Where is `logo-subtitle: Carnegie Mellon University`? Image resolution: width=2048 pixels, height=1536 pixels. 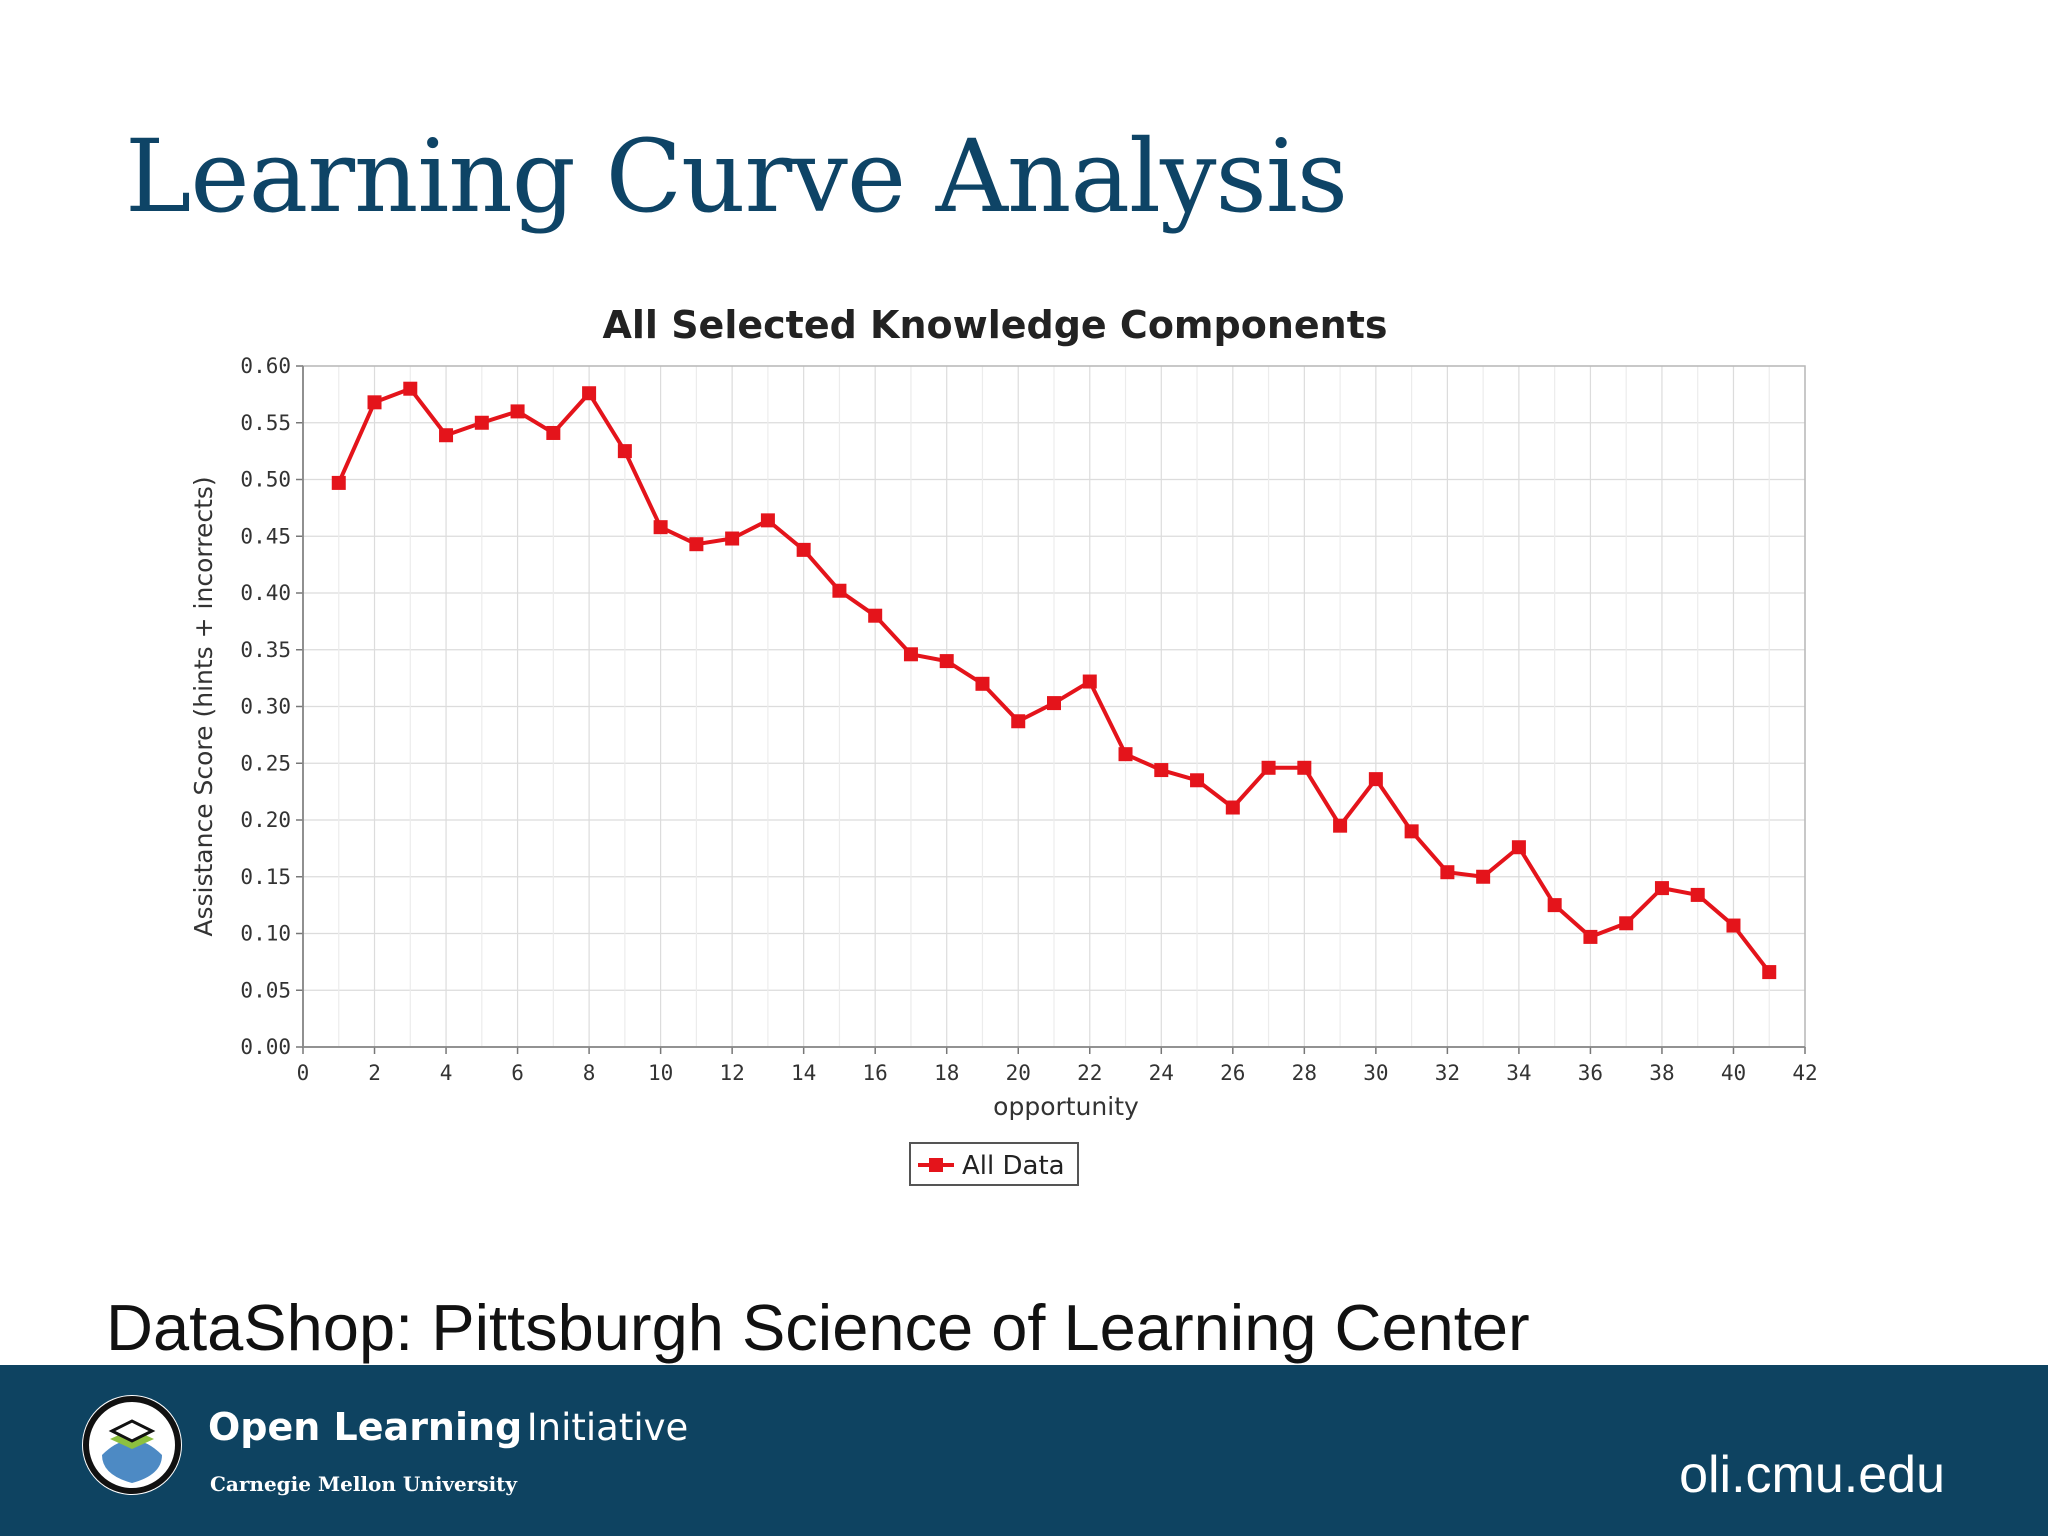
logo-subtitle: Carnegie Mellon University is located at coordinates (364, 1484).